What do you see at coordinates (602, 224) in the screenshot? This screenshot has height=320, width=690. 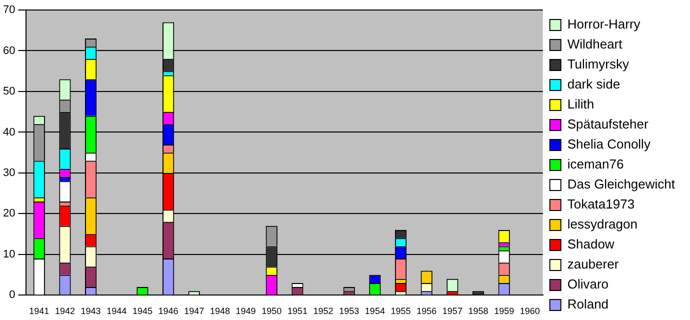 I see `legend-label: lessydragon` at bounding box center [602, 224].